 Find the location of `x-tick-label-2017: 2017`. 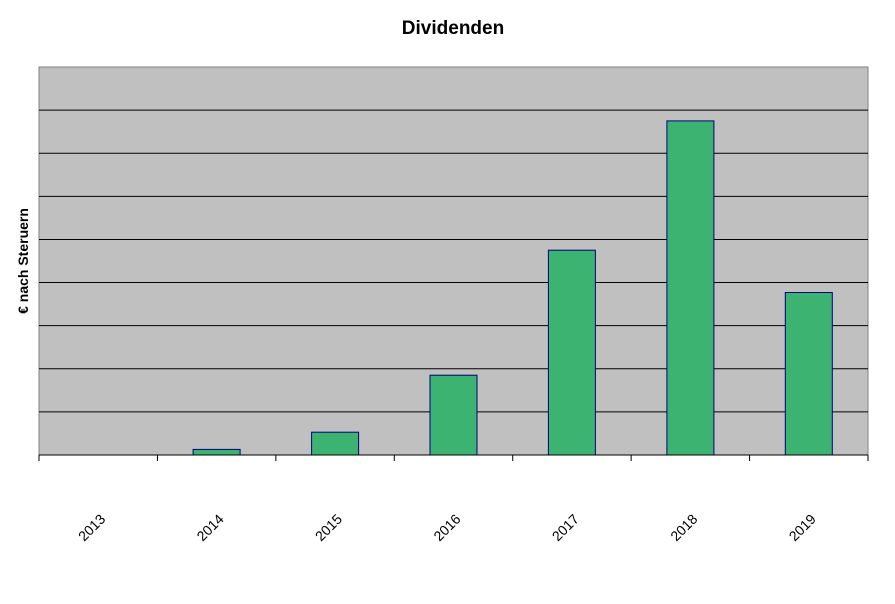

x-tick-label-2017: 2017 is located at coordinates (565, 527).